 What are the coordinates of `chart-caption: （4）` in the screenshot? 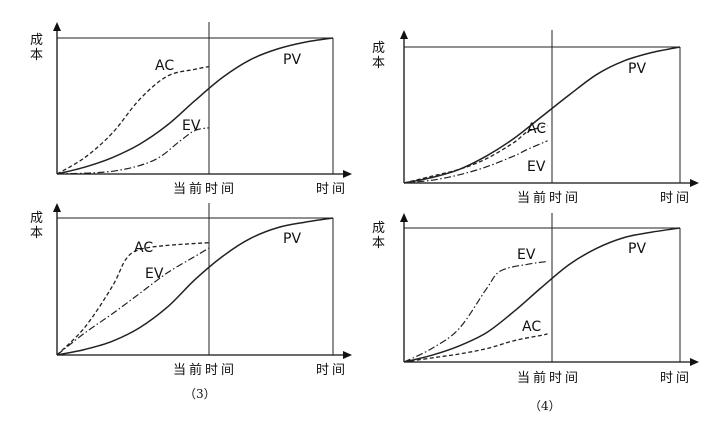 It's located at (545, 406).